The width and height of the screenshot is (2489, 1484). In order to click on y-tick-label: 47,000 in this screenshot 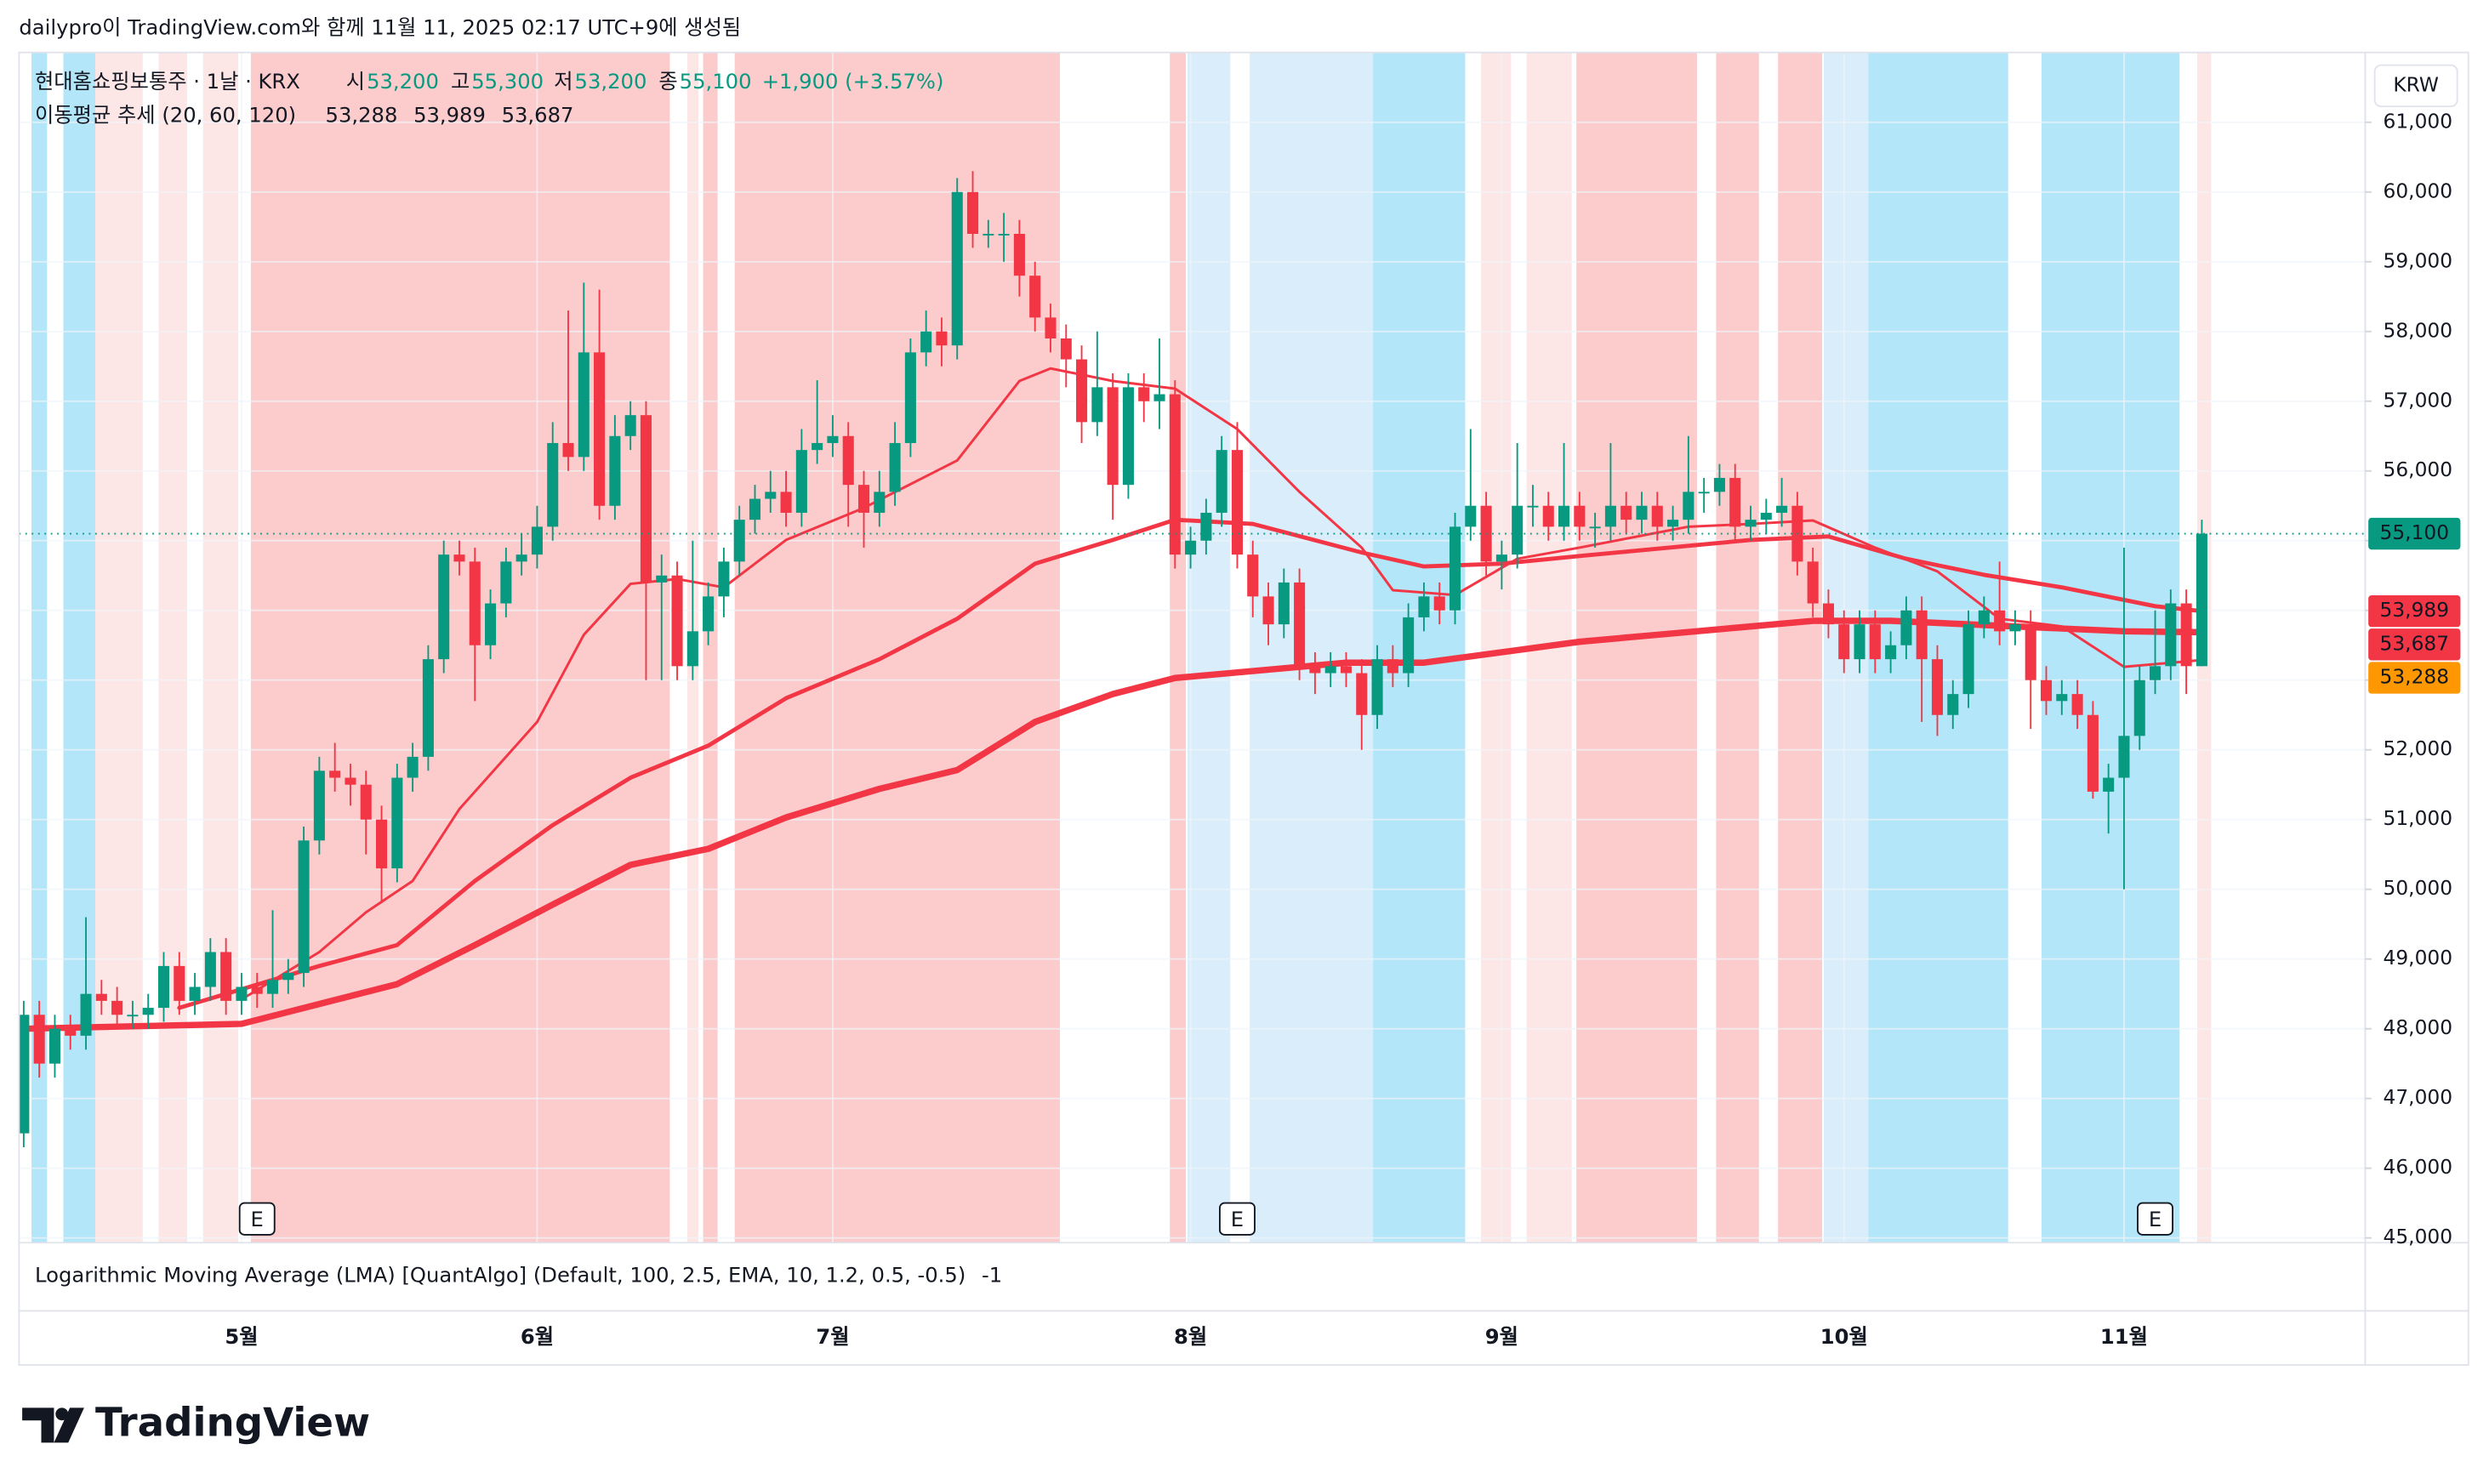, I will do `click(2418, 1098)`.